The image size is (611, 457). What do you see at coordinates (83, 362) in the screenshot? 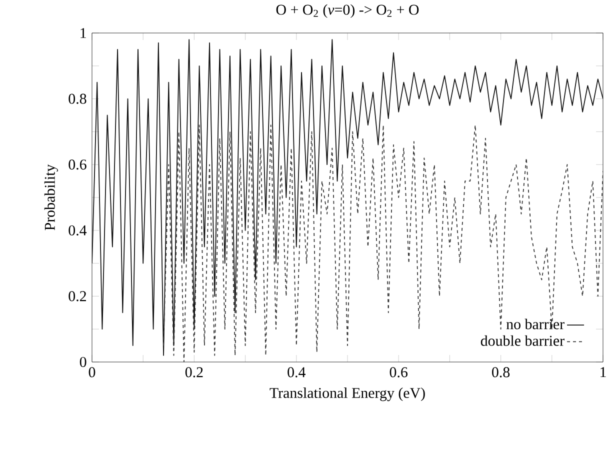
I see `y-tick-label: 0` at bounding box center [83, 362].